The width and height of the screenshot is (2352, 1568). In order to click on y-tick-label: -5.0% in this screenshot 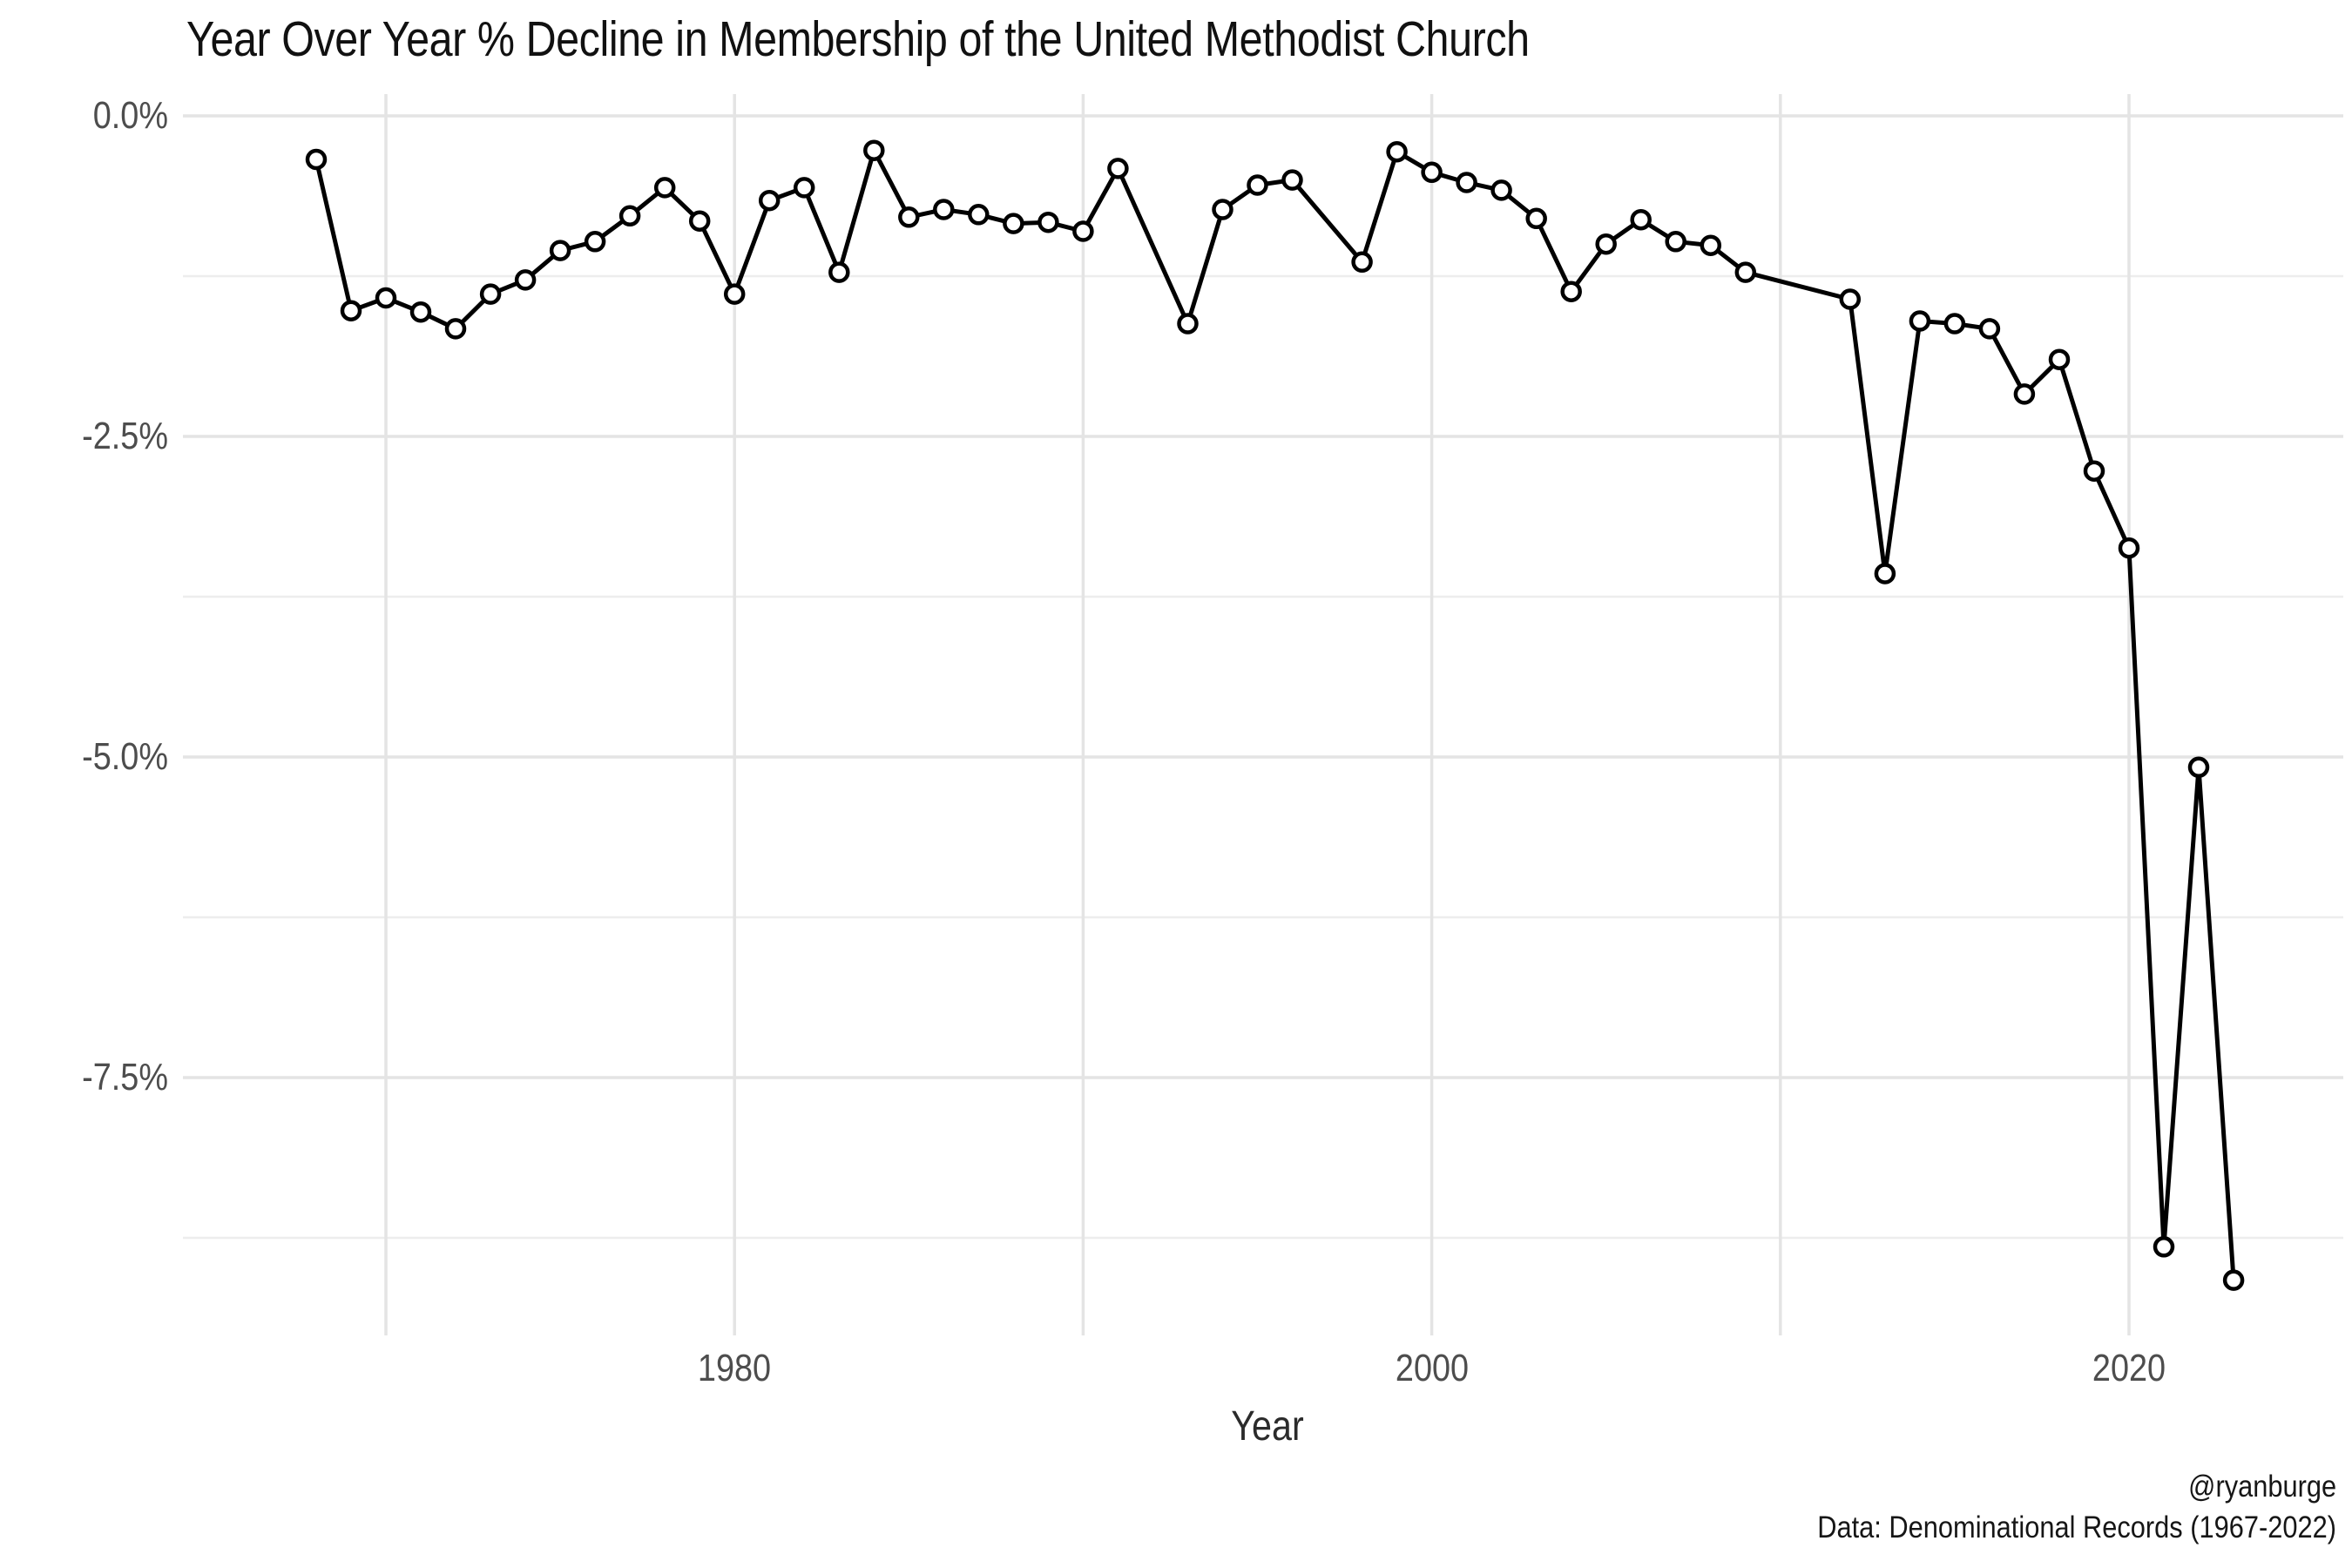, I will do `click(125, 756)`.